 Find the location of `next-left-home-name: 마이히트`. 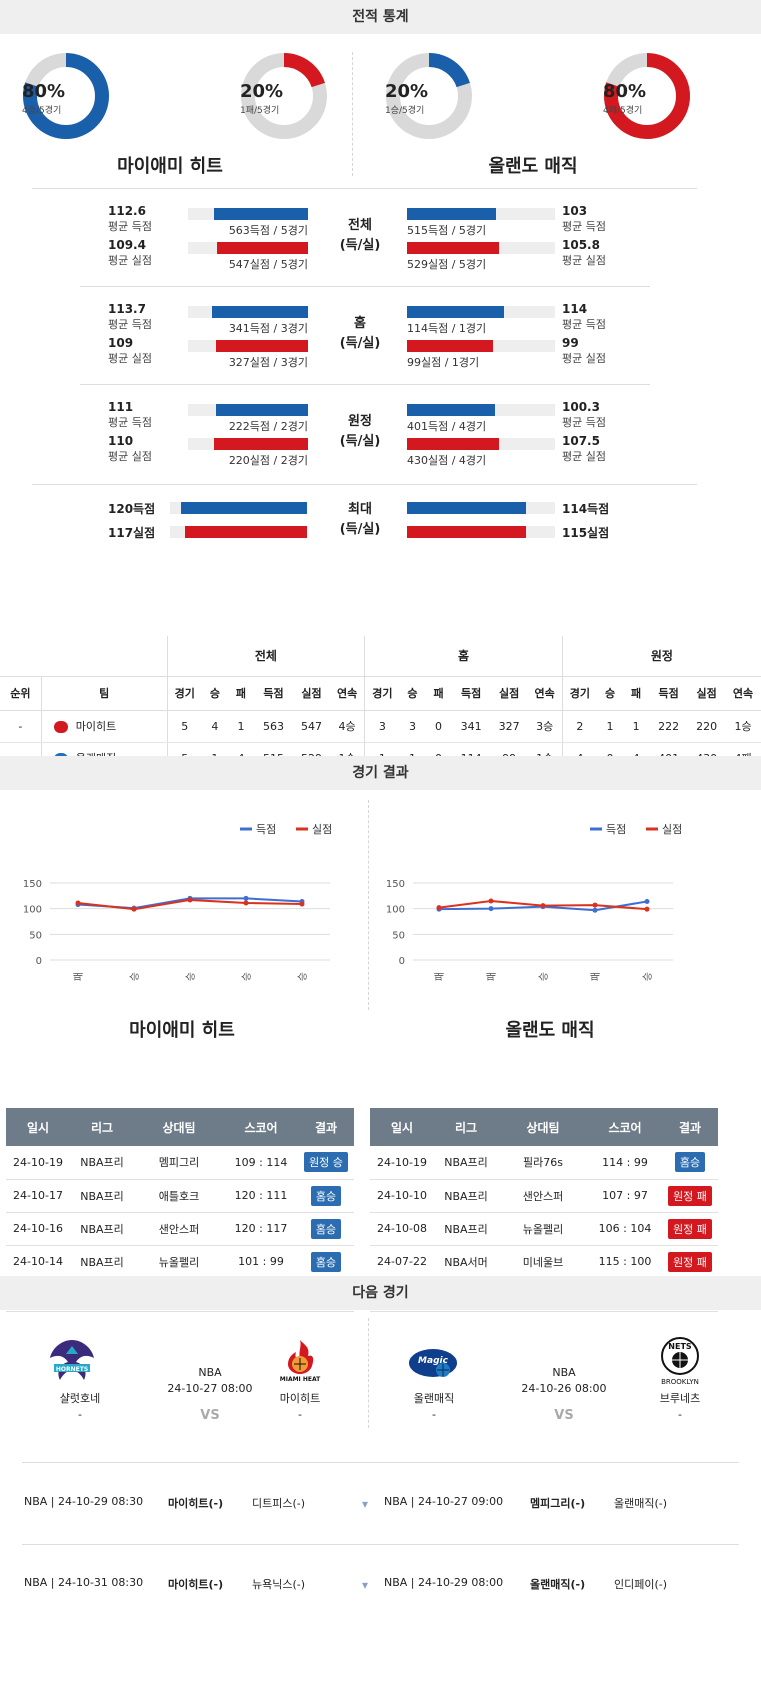

next-left-home-name: 마이히트 is located at coordinates (300, 1398).